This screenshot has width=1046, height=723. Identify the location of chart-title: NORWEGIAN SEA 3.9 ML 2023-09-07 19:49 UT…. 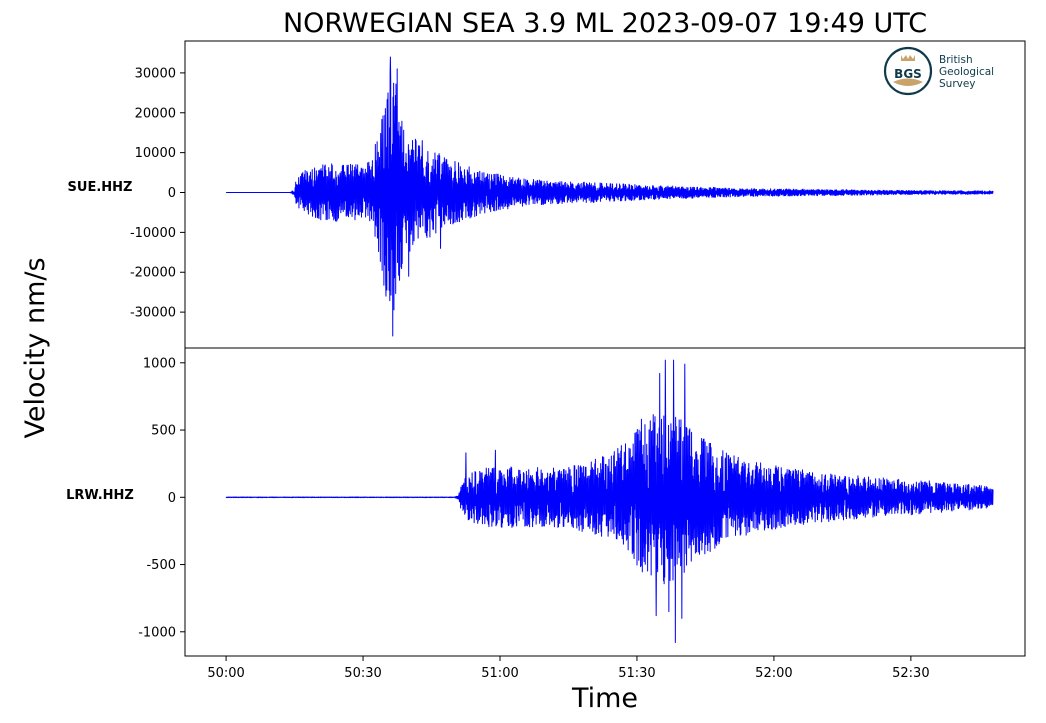
(605, 23).